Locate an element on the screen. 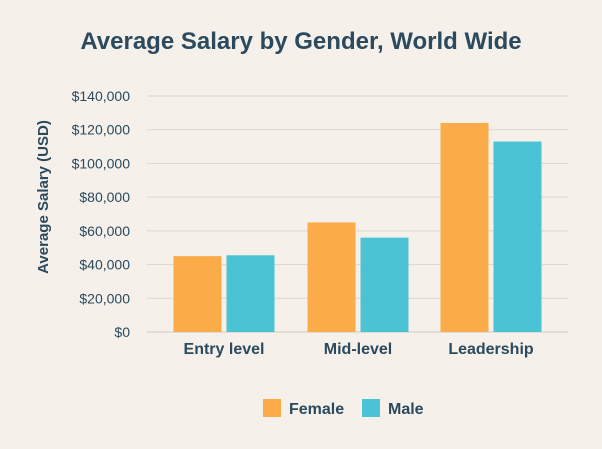 This screenshot has width=602, height=449. chart-title: Average Salary by Gender, World Wide is located at coordinates (301, 41).